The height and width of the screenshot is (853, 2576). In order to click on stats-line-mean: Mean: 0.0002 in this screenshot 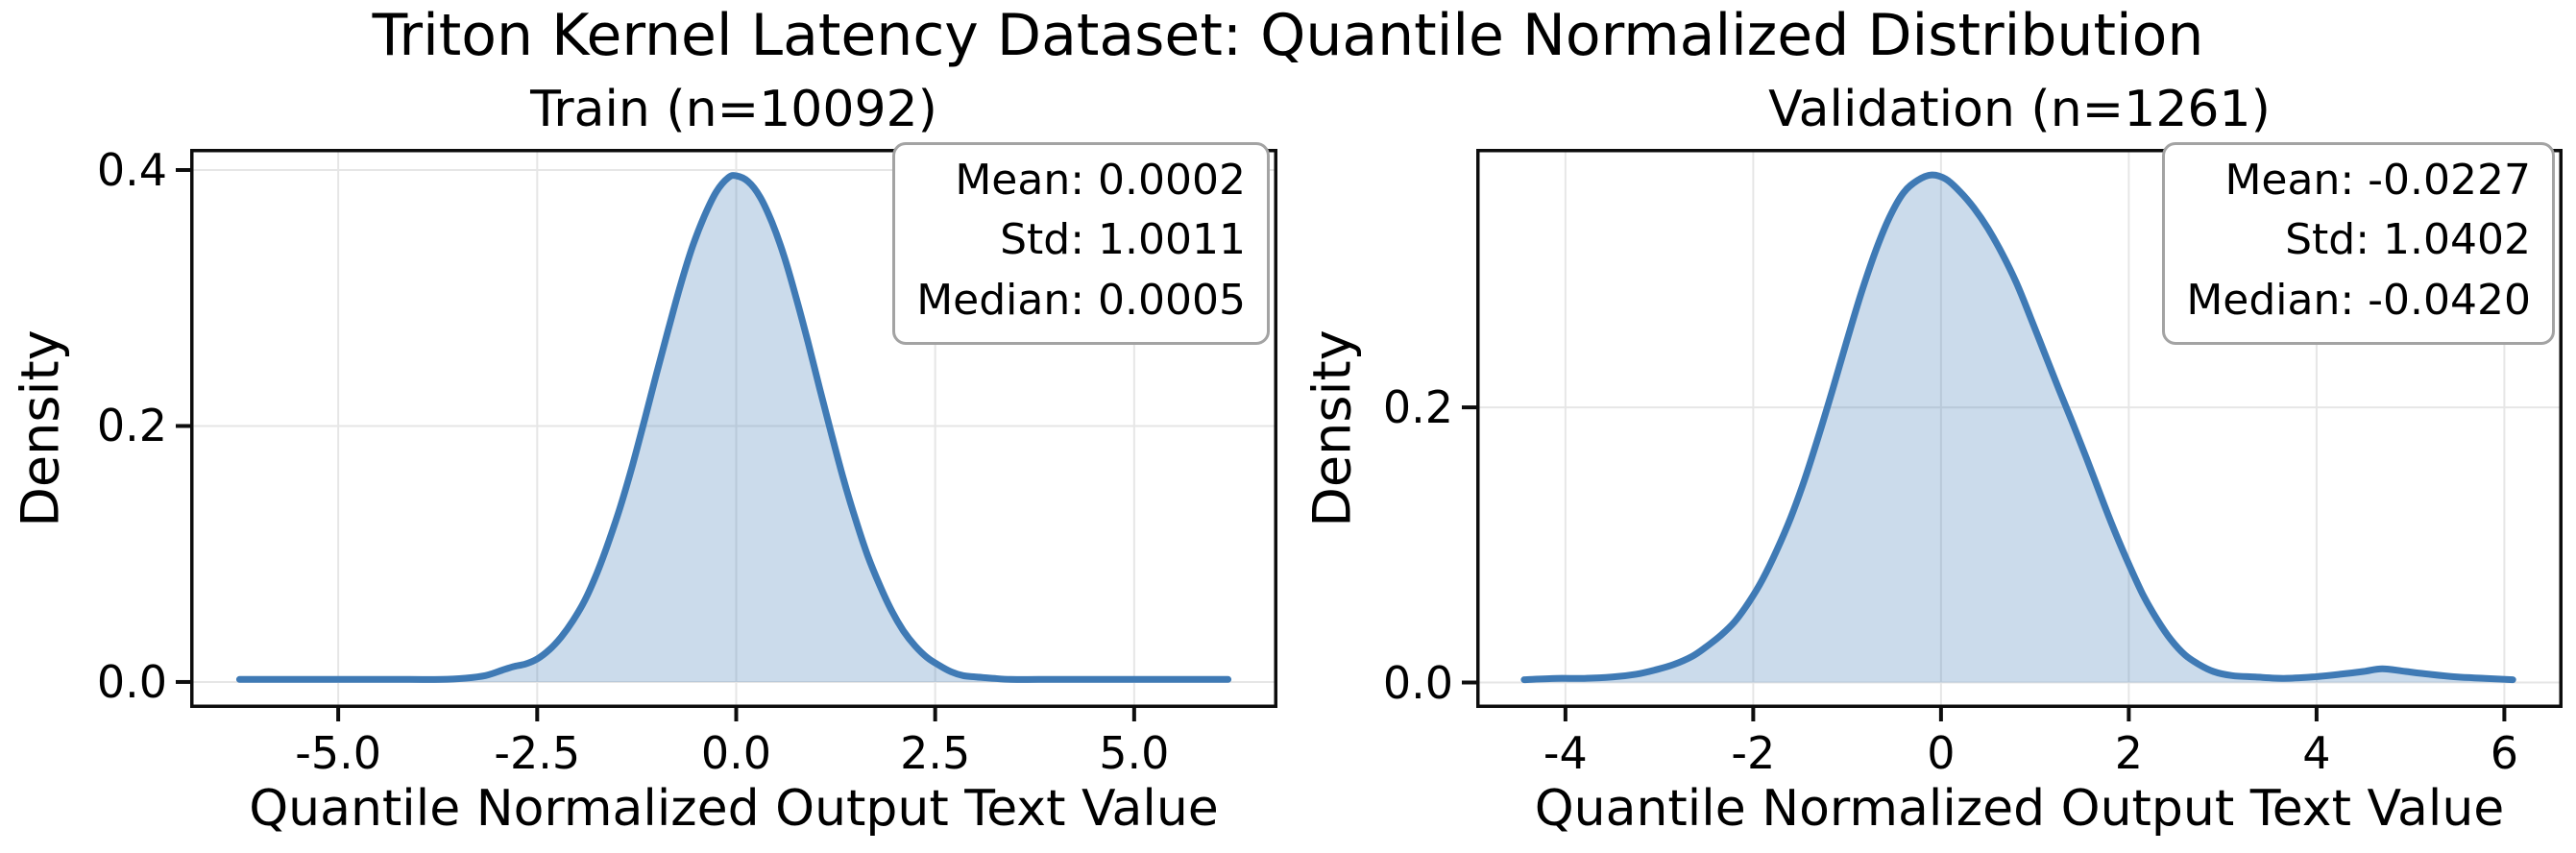, I will do `click(1100, 180)`.